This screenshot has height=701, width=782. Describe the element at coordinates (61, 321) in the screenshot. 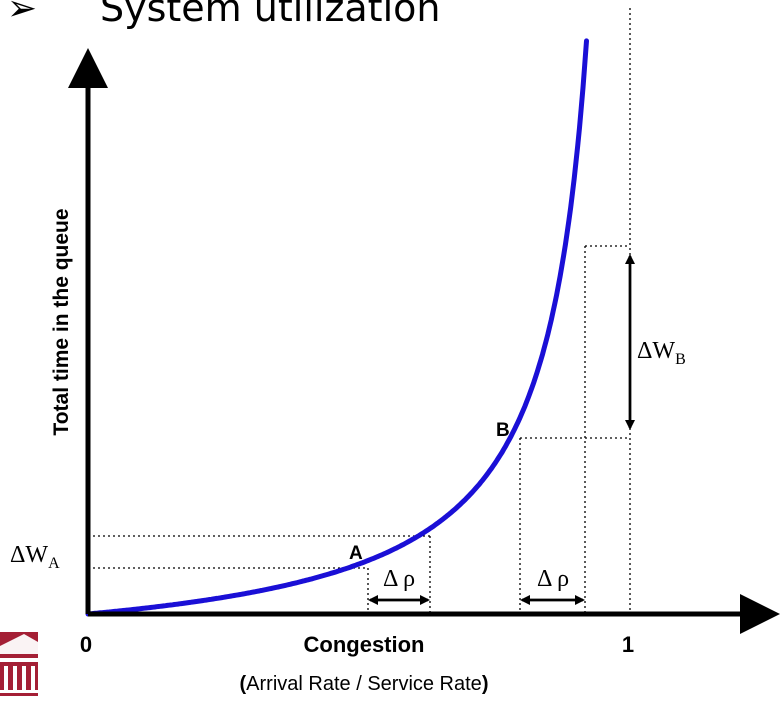

I see `y-axis-label: Total time in the queue` at that location.